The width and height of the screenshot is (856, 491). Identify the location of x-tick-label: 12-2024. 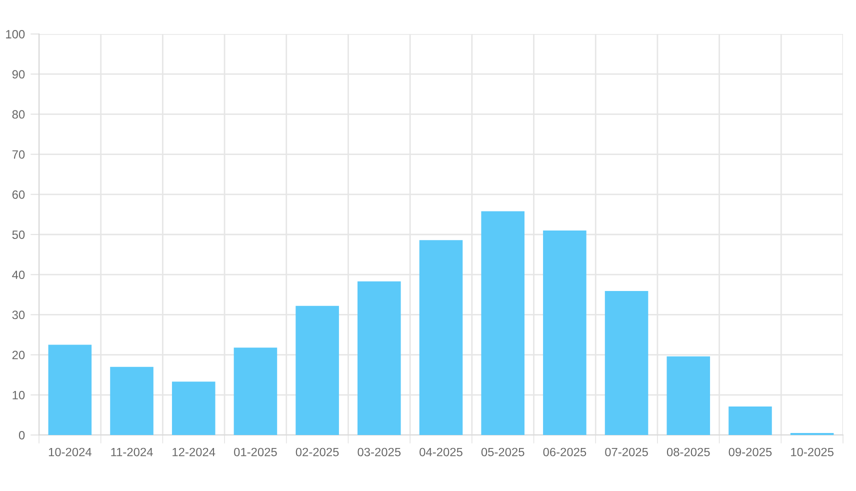
(194, 452).